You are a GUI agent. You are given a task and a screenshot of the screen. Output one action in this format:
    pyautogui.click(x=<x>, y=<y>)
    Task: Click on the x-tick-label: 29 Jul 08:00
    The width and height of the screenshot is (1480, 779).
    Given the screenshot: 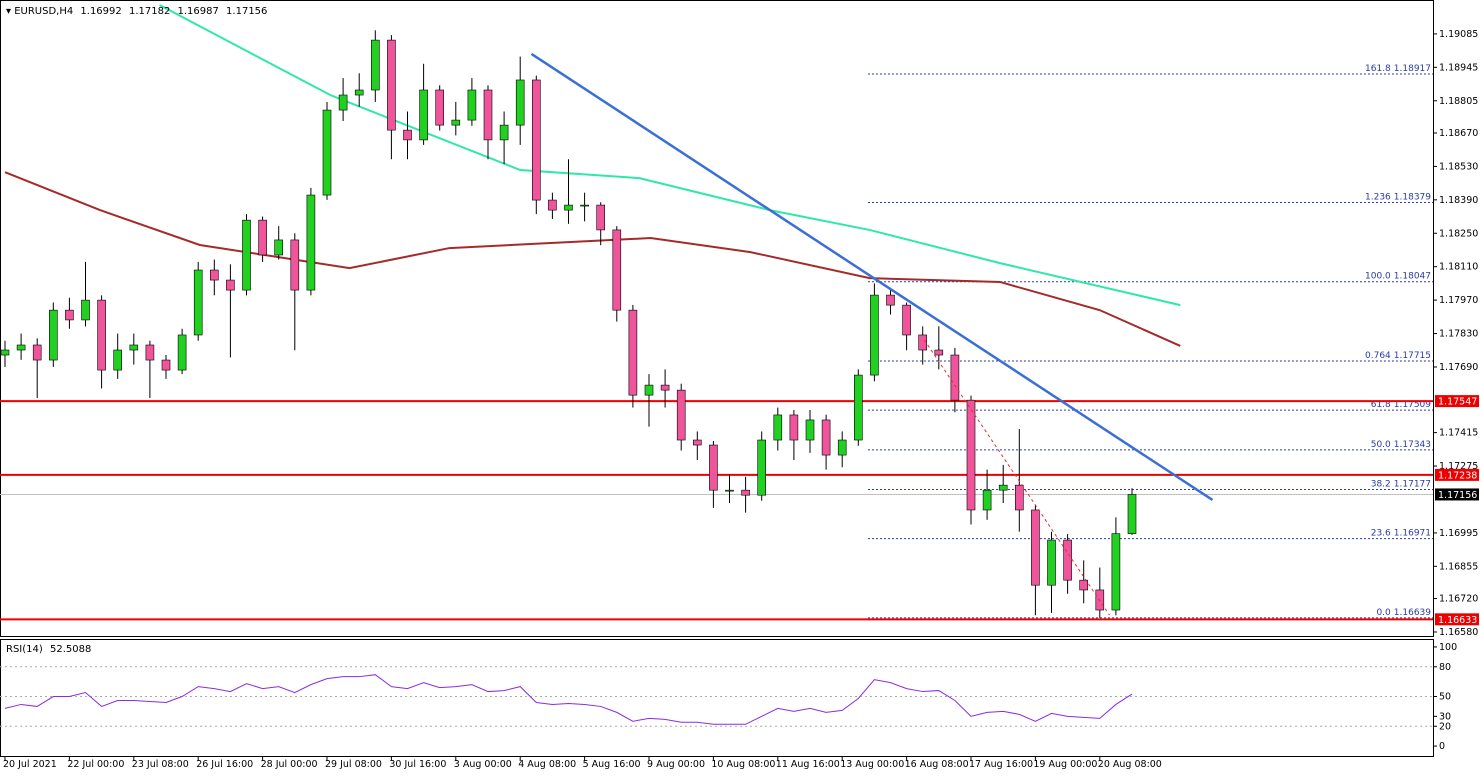 What is the action you would take?
    pyautogui.click(x=353, y=764)
    